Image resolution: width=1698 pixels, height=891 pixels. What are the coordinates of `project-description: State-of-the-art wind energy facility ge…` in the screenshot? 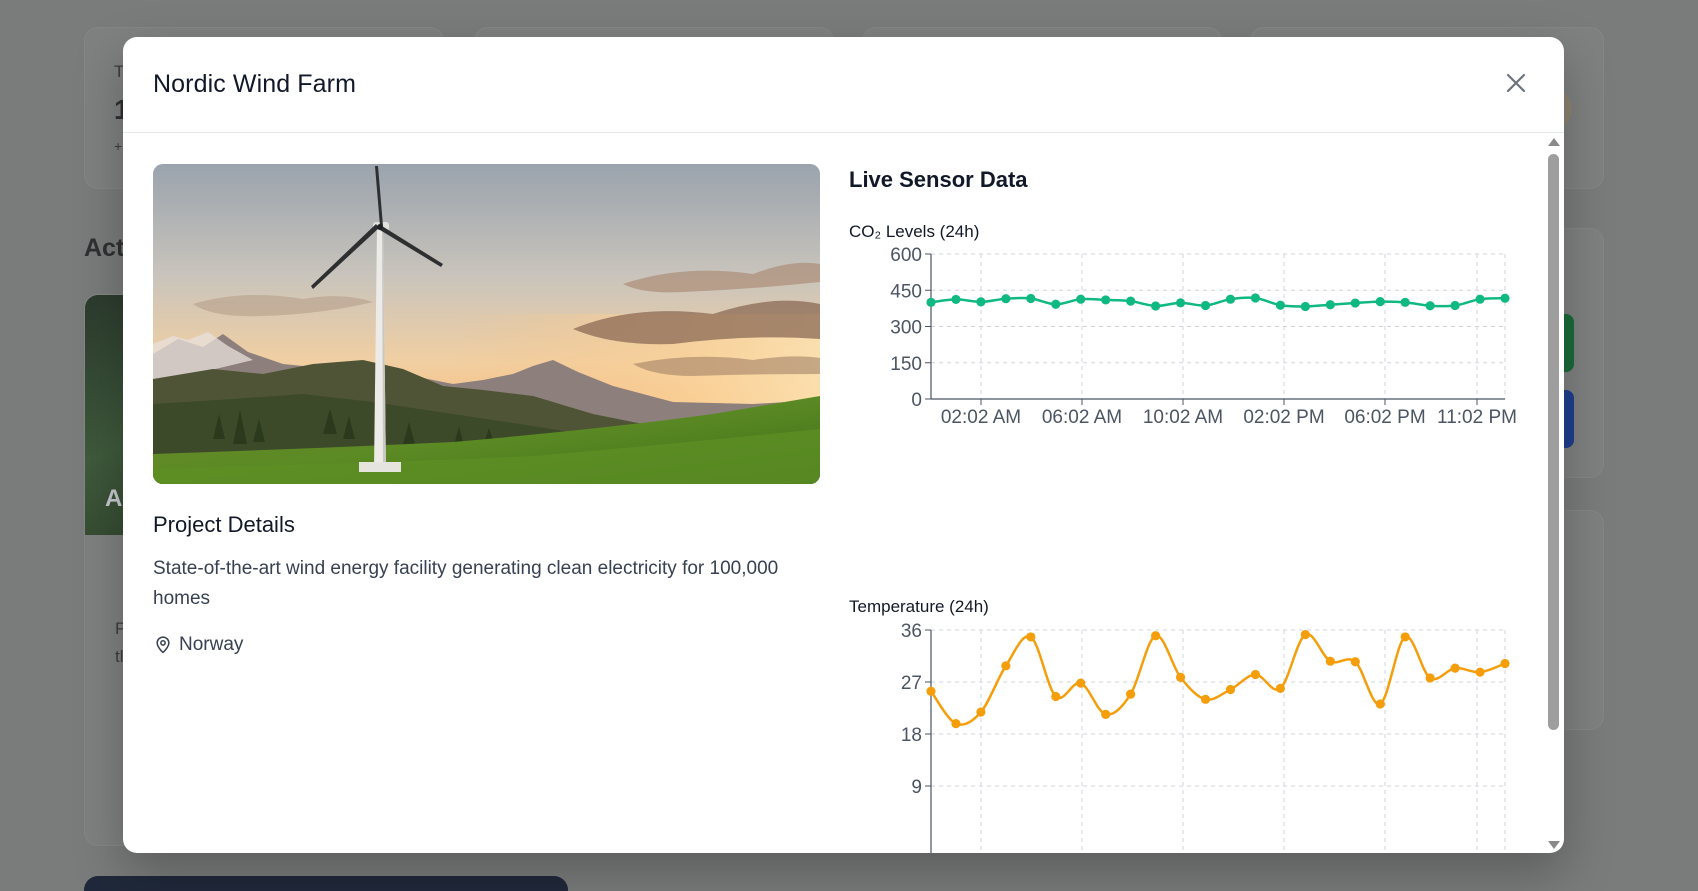 It's located at (466, 583).